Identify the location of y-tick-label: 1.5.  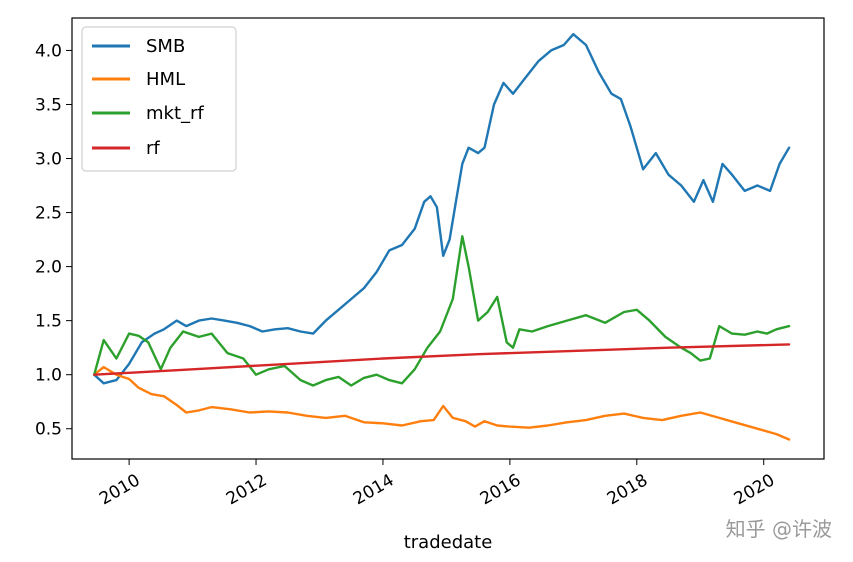
(48, 322).